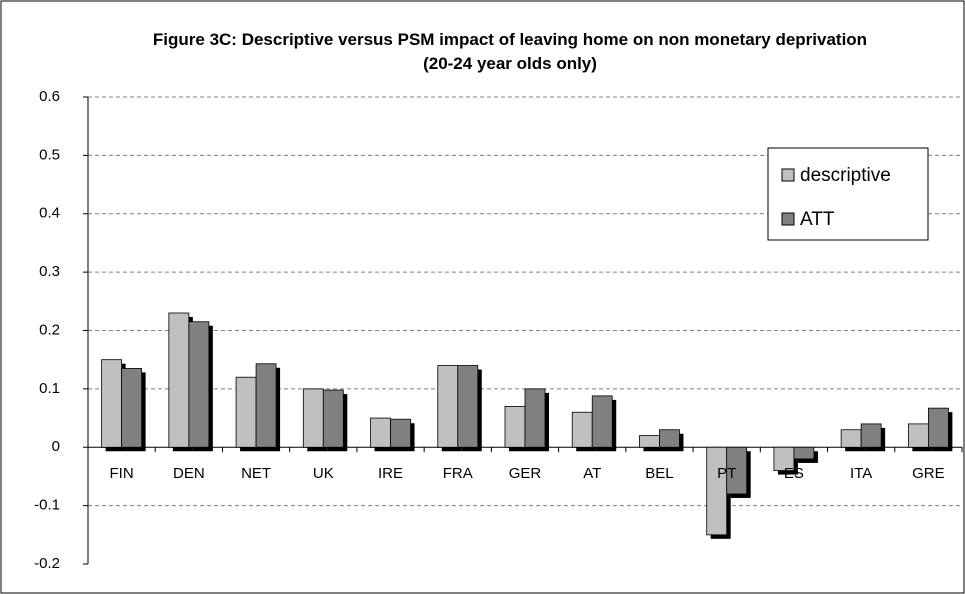  I want to click on x-tick-label: AT, so click(592, 473).